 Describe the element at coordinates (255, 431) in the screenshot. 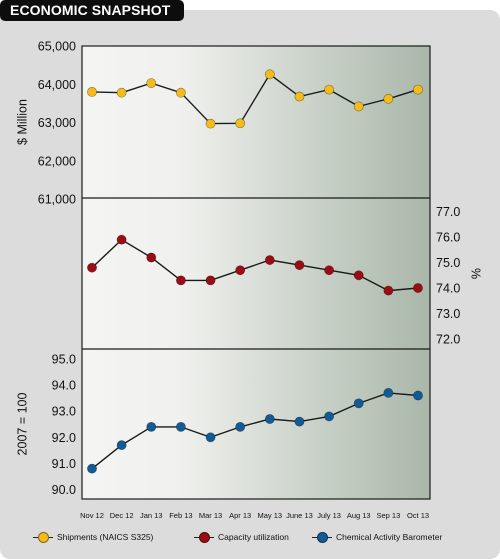

I see `series-line-cab` at that location.